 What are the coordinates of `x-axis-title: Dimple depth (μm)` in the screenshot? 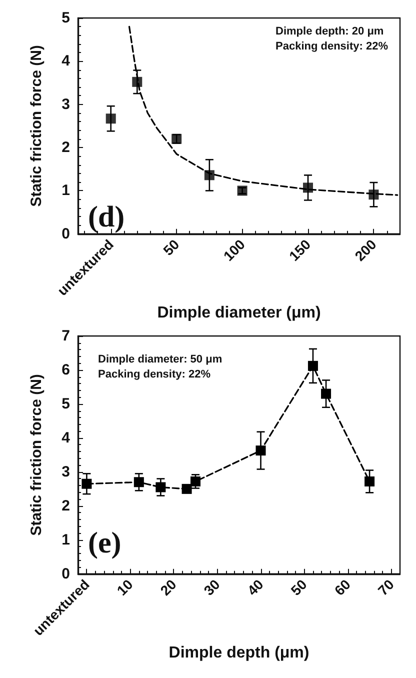 It's located at (239, 653).